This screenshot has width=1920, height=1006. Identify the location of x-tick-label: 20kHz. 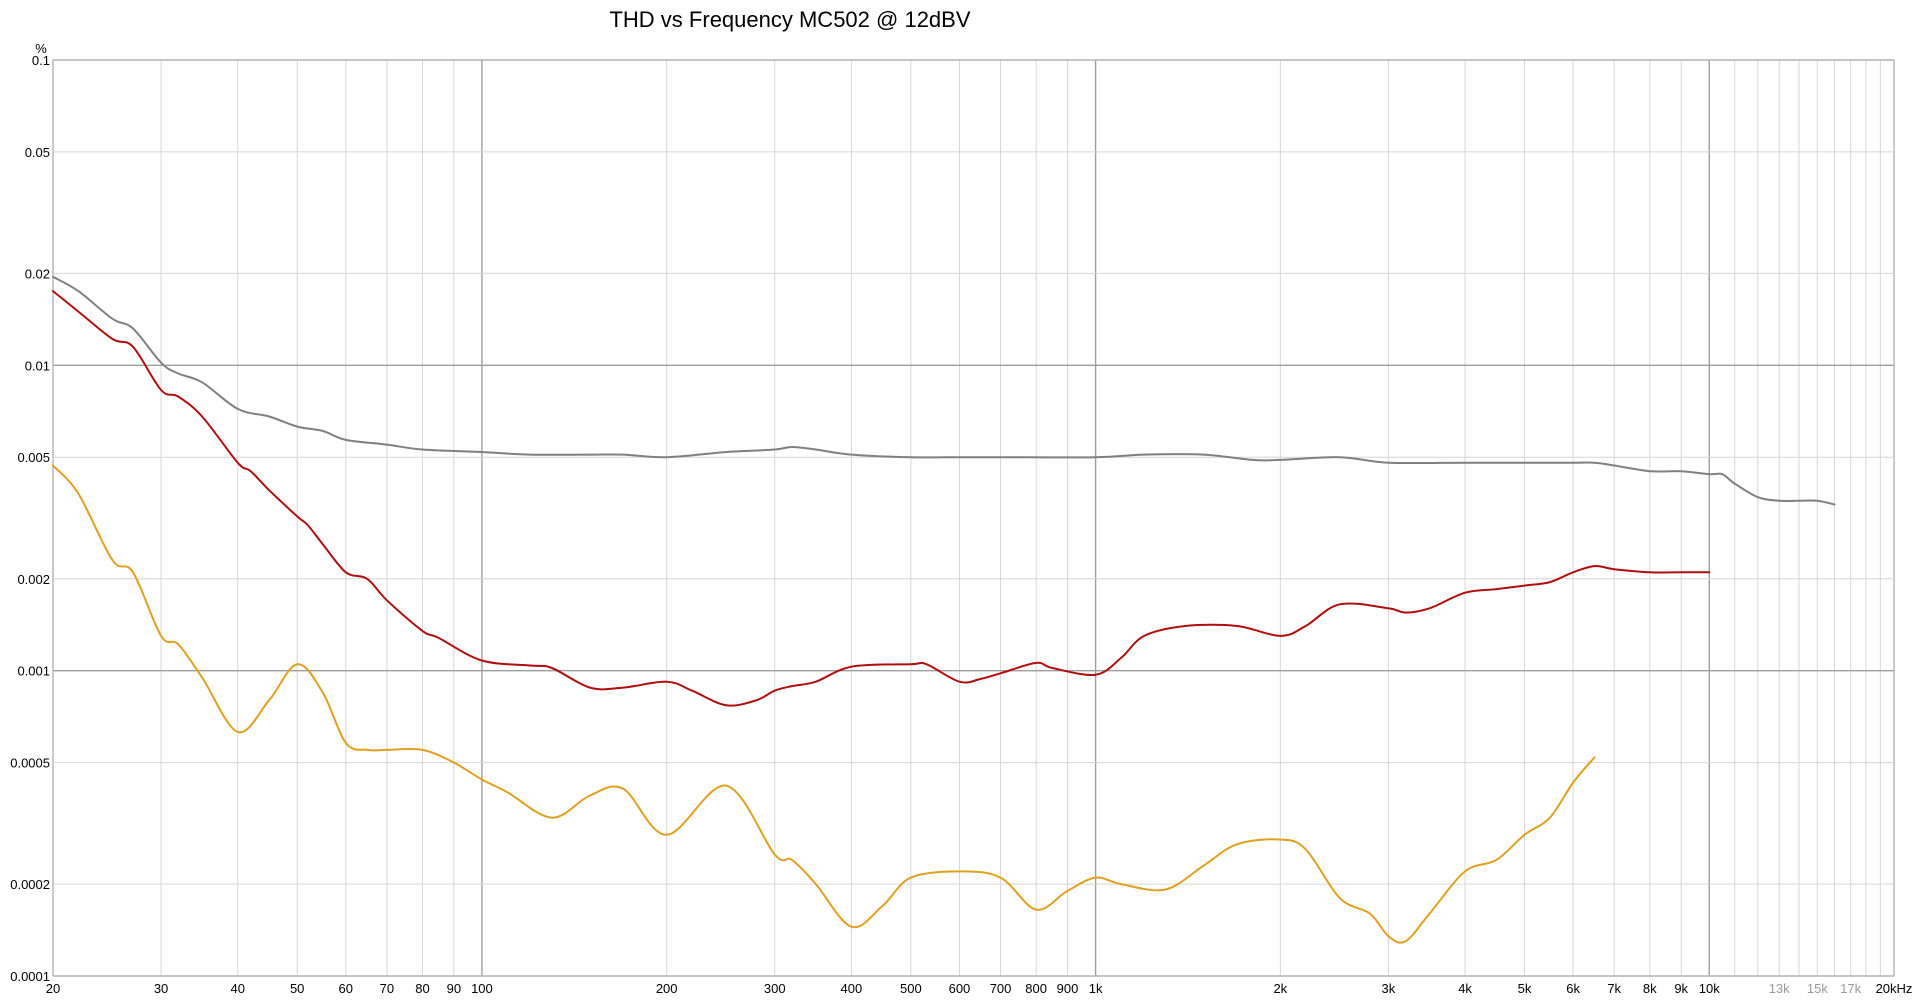
(1894, 988).